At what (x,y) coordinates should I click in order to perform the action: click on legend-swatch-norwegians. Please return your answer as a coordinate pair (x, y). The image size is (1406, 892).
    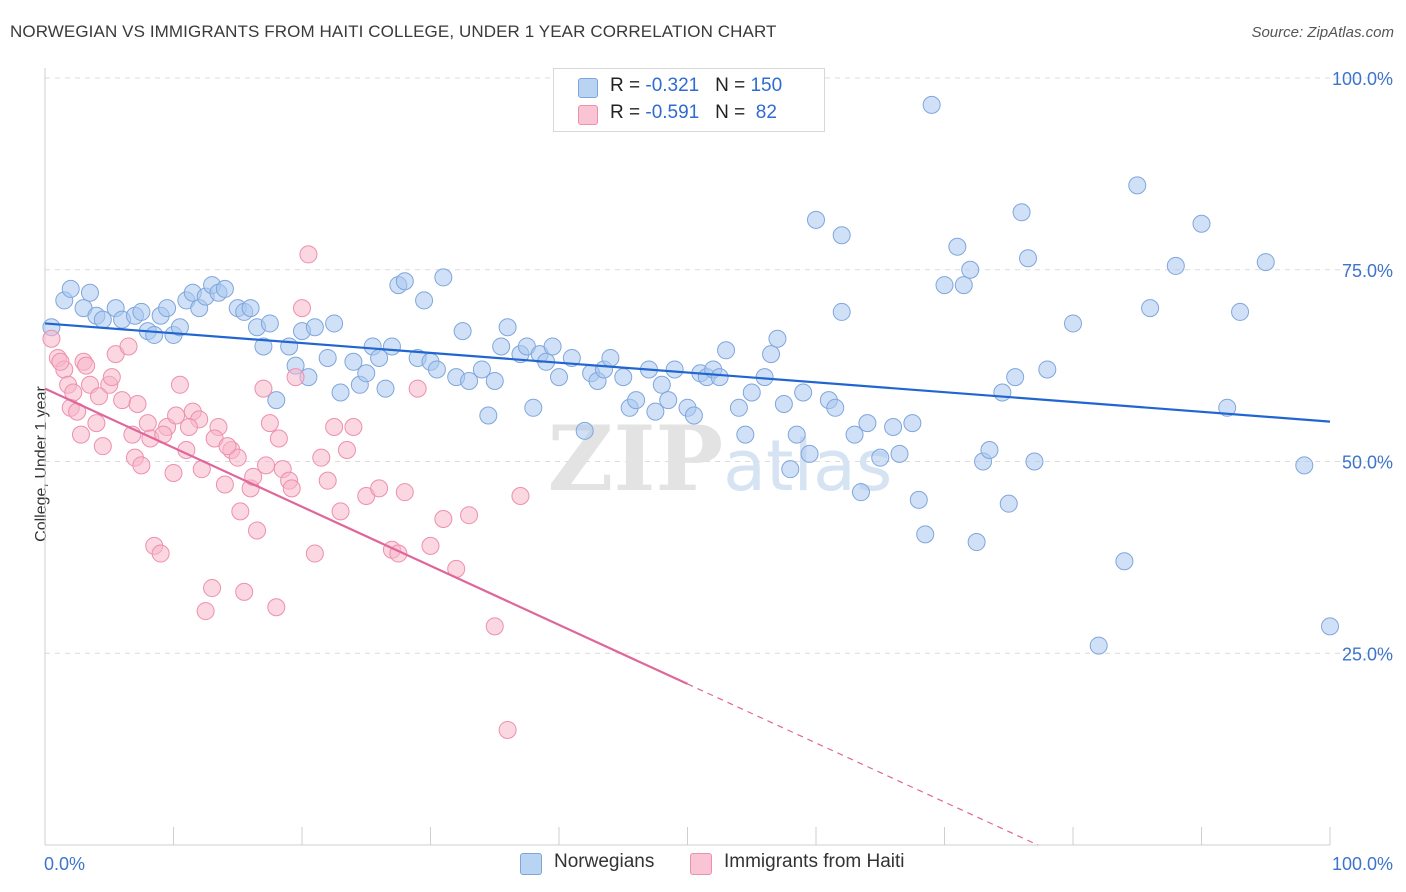
    Looking at the image, I should click on (588, 88).